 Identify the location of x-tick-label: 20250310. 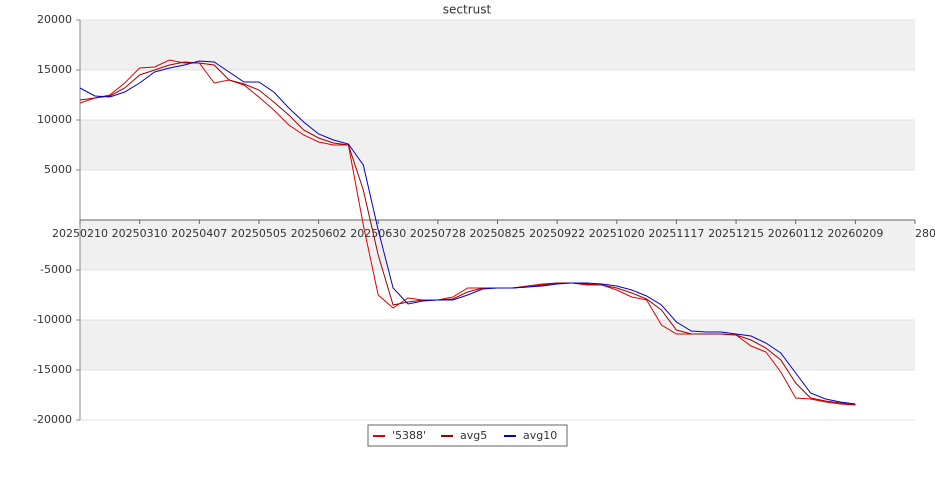
(140, 233).